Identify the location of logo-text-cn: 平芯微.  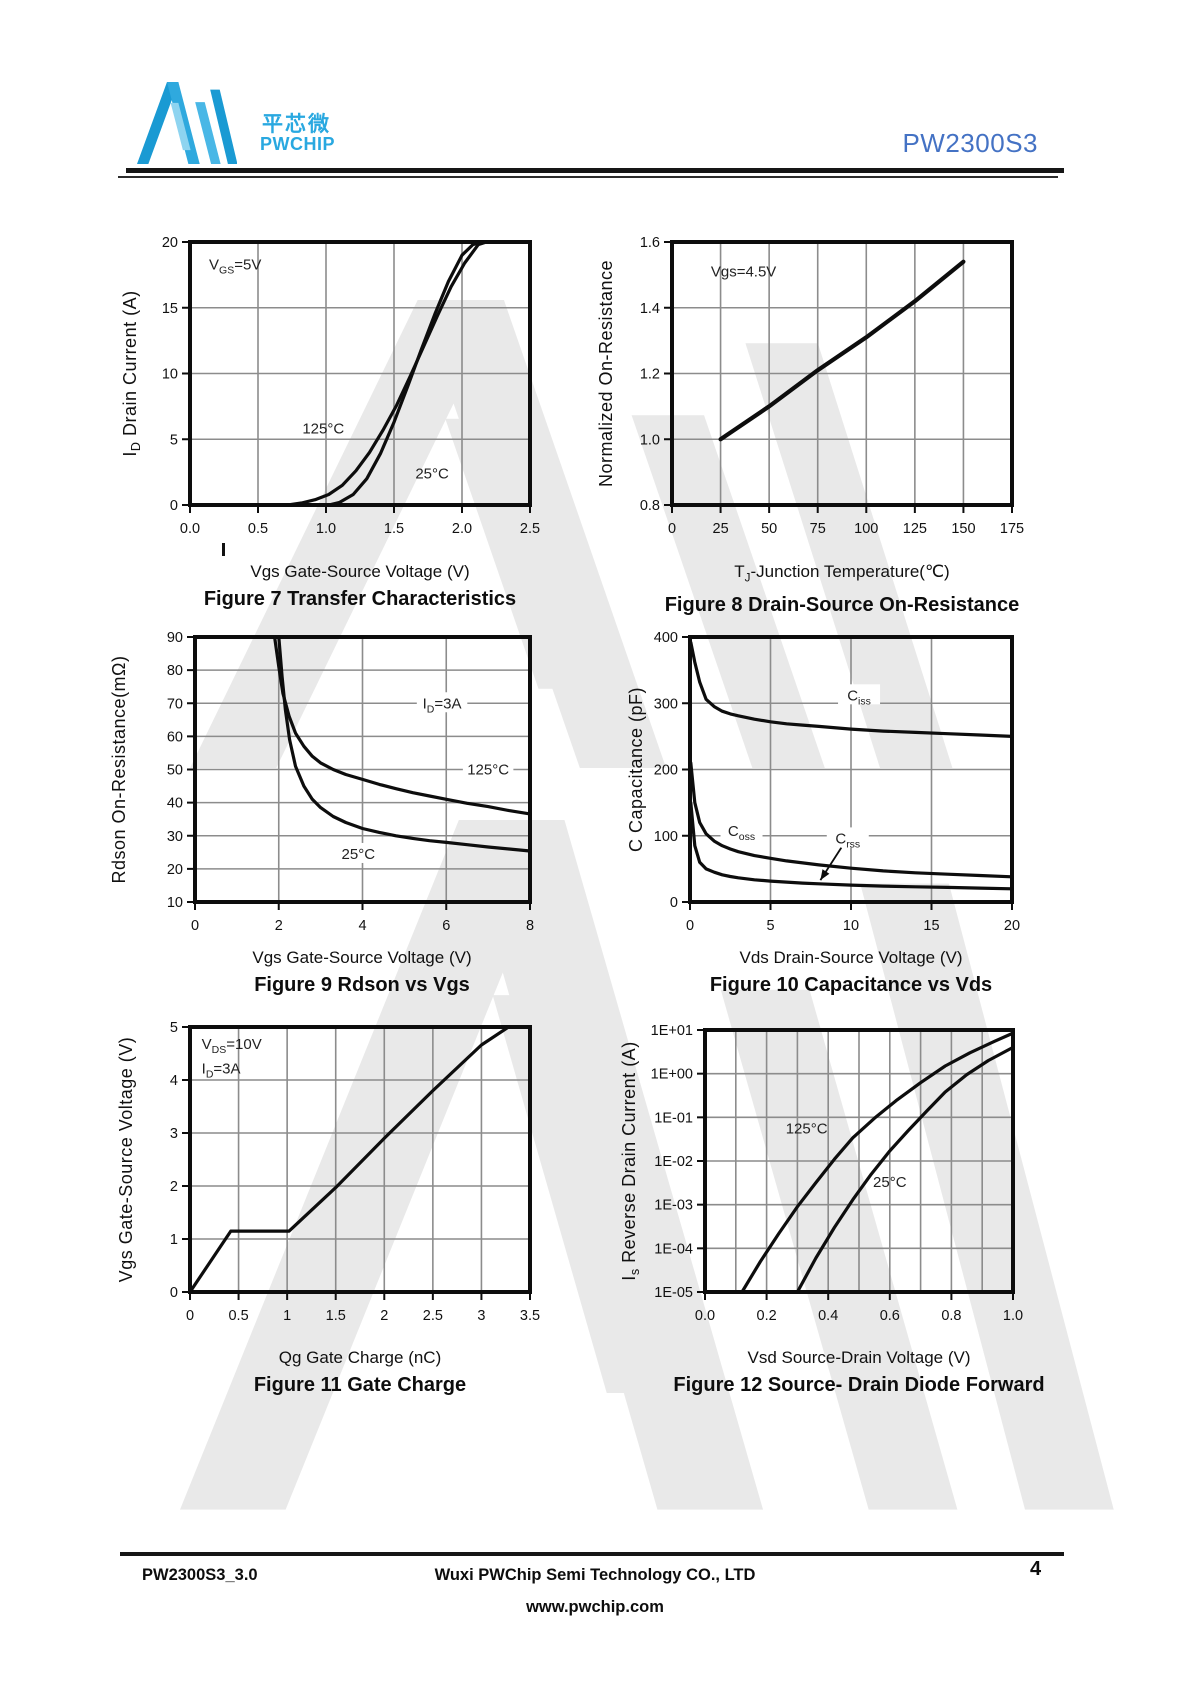
(296, 124).